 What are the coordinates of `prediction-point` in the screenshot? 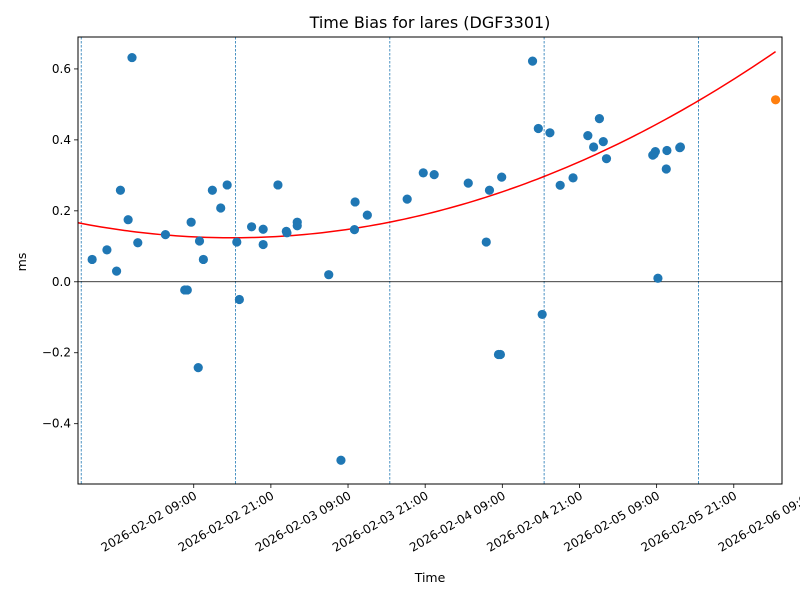 It's located at (775, 100).